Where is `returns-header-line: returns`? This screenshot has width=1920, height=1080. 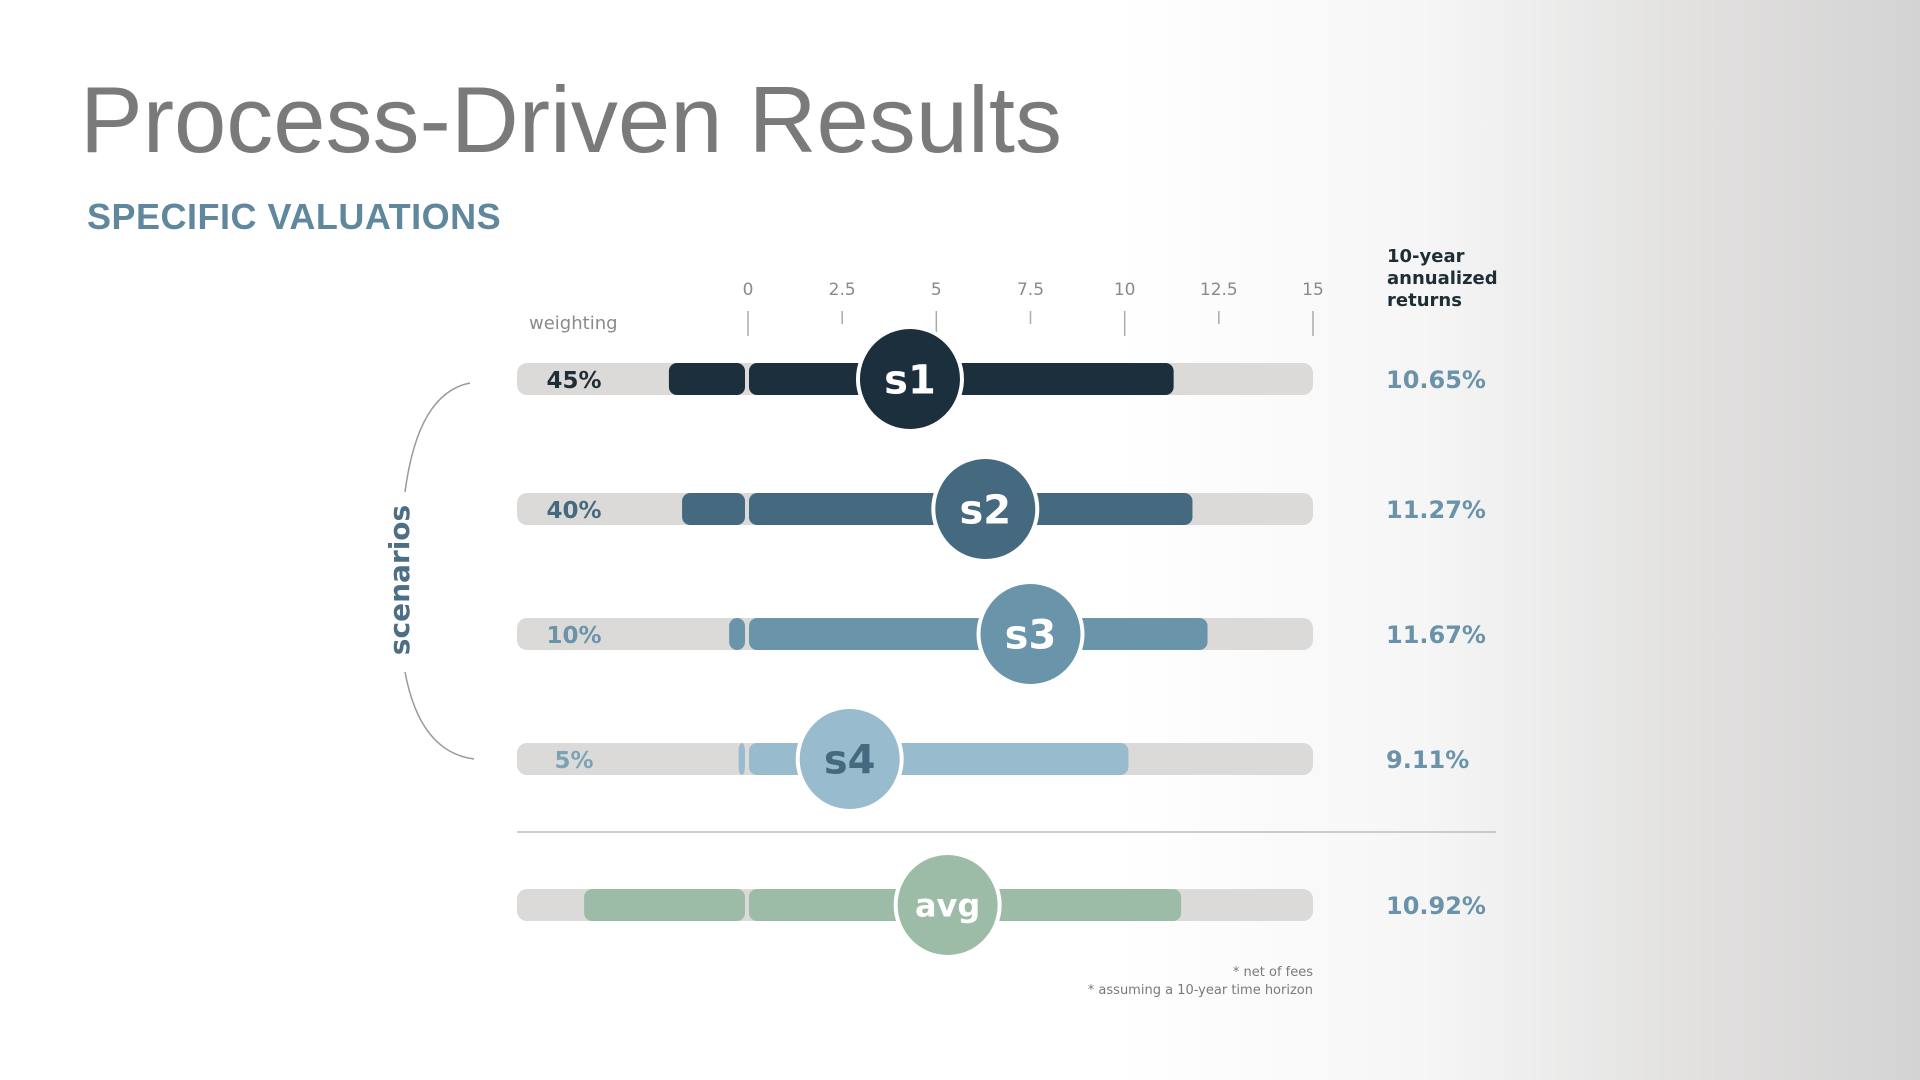
returns-header-line: returns is located at coordinates (1424, 300).